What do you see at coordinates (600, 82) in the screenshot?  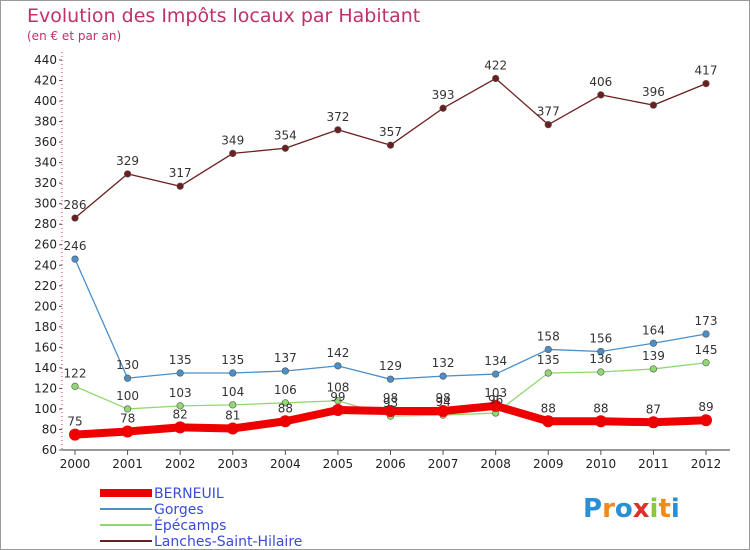 I see `data-label-lanches-saint-hilaire: 406` at bounding box center [600, 82].